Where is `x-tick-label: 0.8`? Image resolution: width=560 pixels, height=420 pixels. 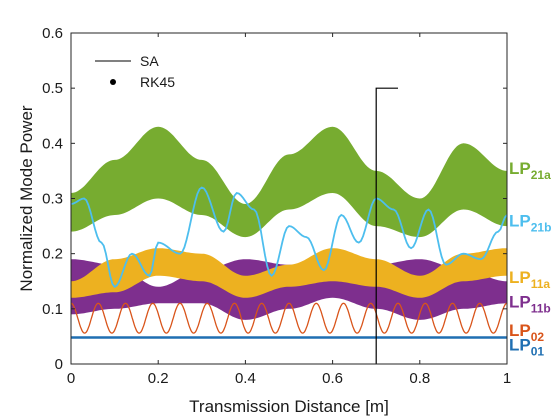
x-tick-label: 0.8 is located at coordinates (419, 378).